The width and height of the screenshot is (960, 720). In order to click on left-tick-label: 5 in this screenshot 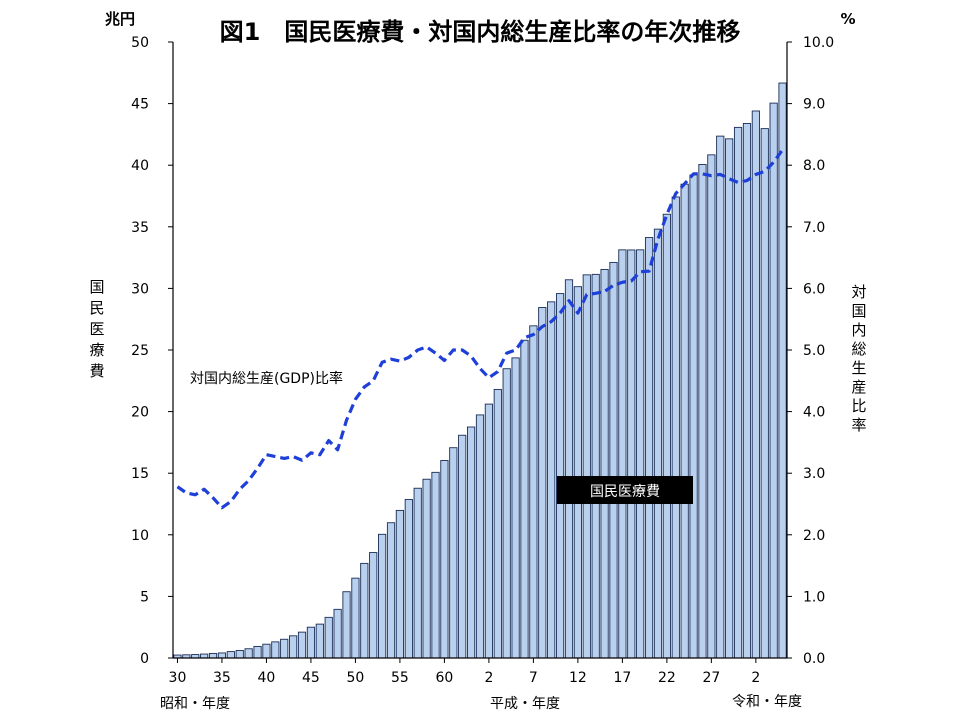, I will do `click(144, 597)`.